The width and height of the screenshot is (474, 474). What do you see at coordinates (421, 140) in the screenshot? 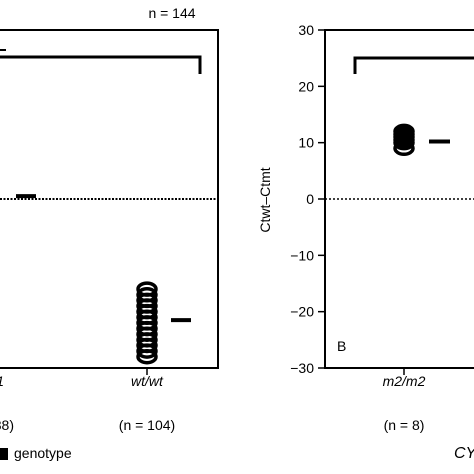
I see `panel-b-marks` at bounding box center [421, 140].